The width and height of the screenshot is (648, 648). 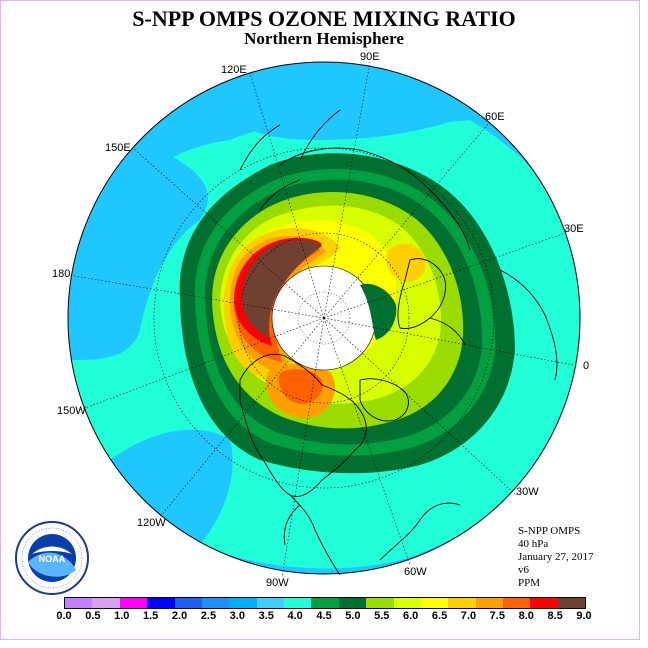 I want to click on colorbar-tick-label: 1.0, so click(x=122, y=616).